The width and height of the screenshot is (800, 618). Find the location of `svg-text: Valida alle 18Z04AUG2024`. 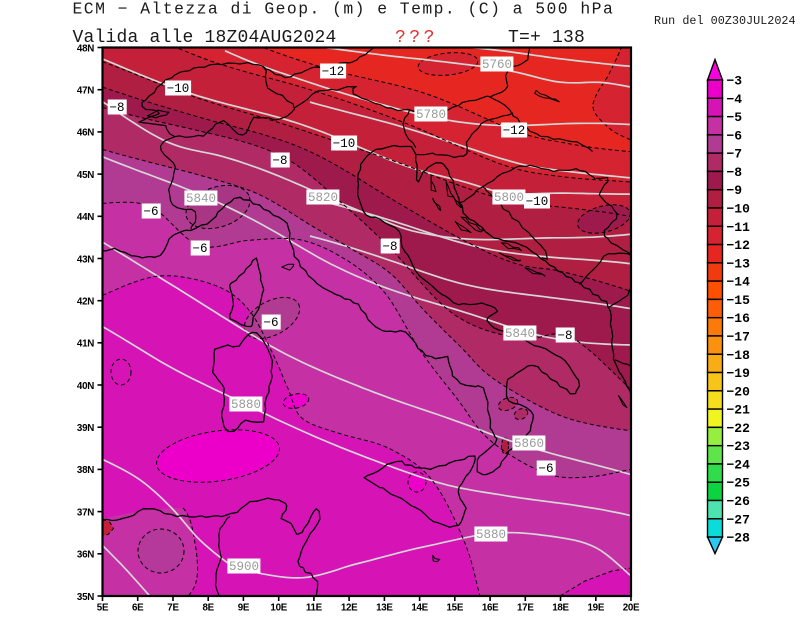

svg-text: Valida alle 18Z04AUG2024 is located at coordinates (205, 38).